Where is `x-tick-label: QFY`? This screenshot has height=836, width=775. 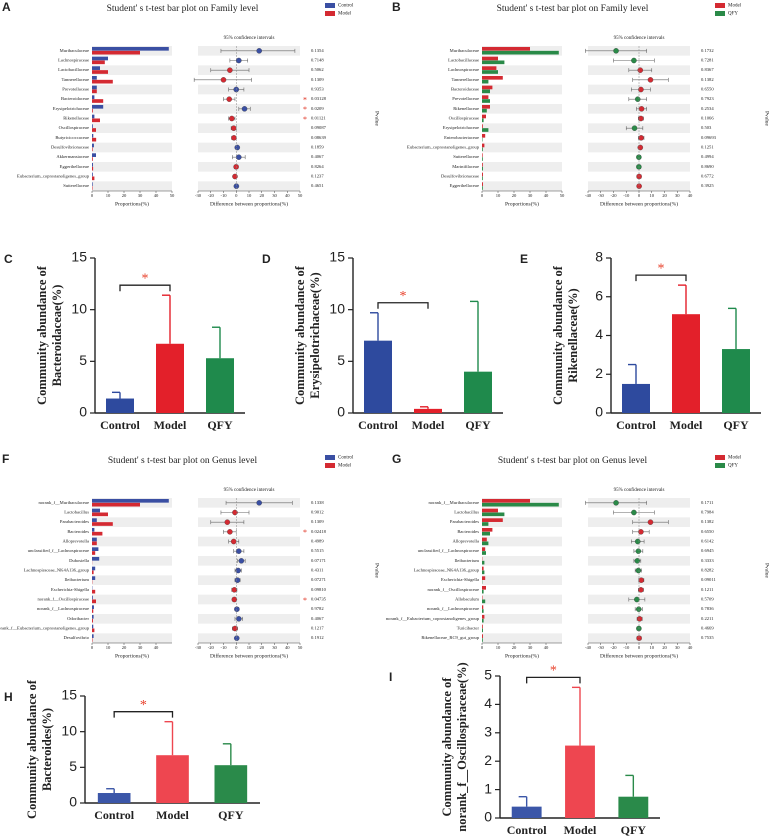 x-tick-label: QFY is located at coordinates (231, 815).